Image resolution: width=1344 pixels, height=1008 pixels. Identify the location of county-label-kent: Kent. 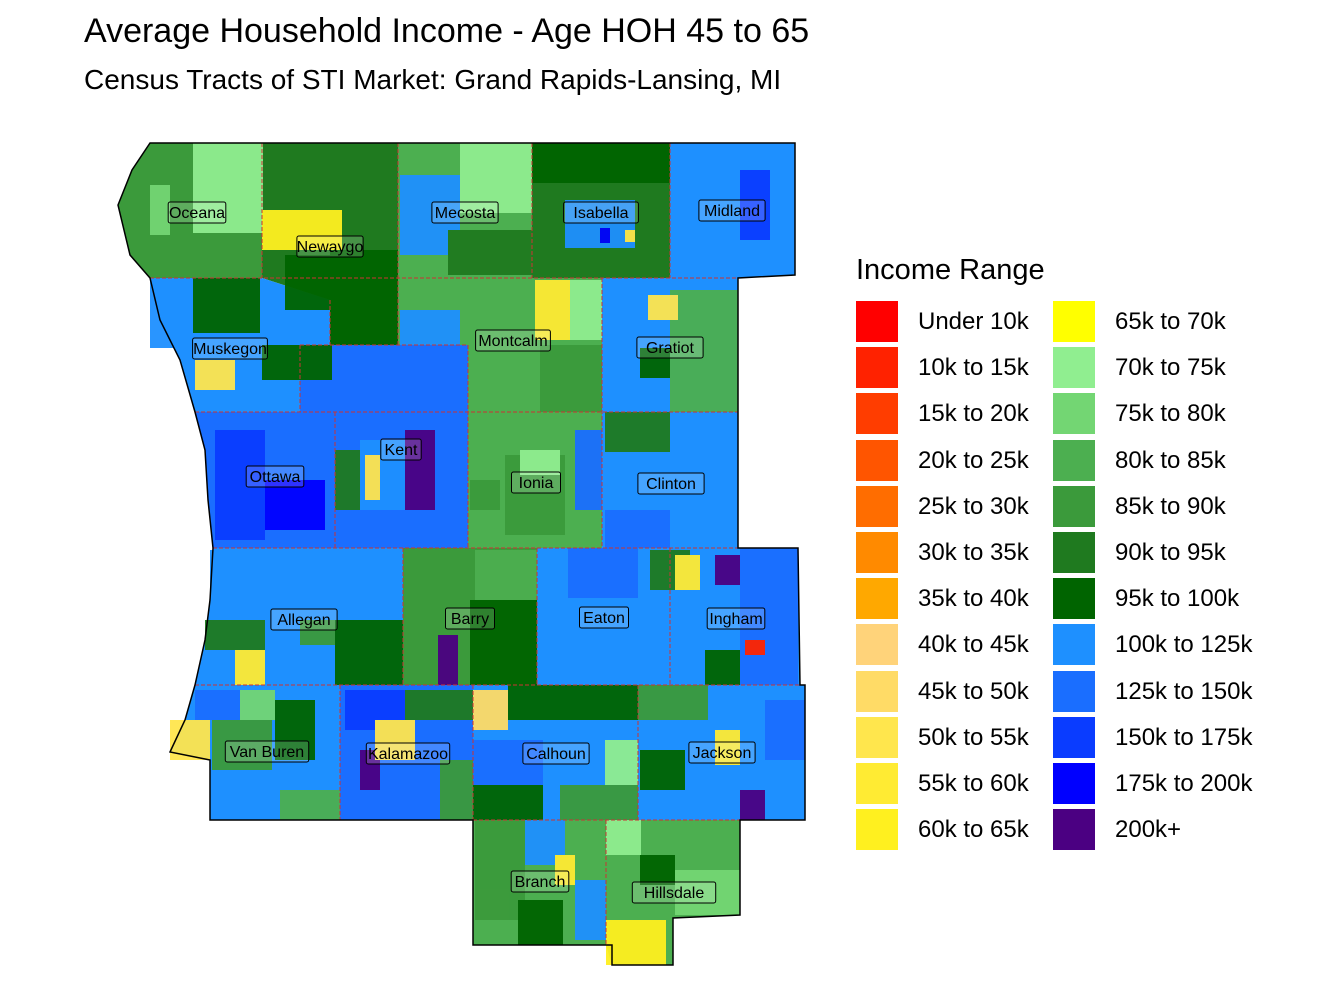
(401, 450).